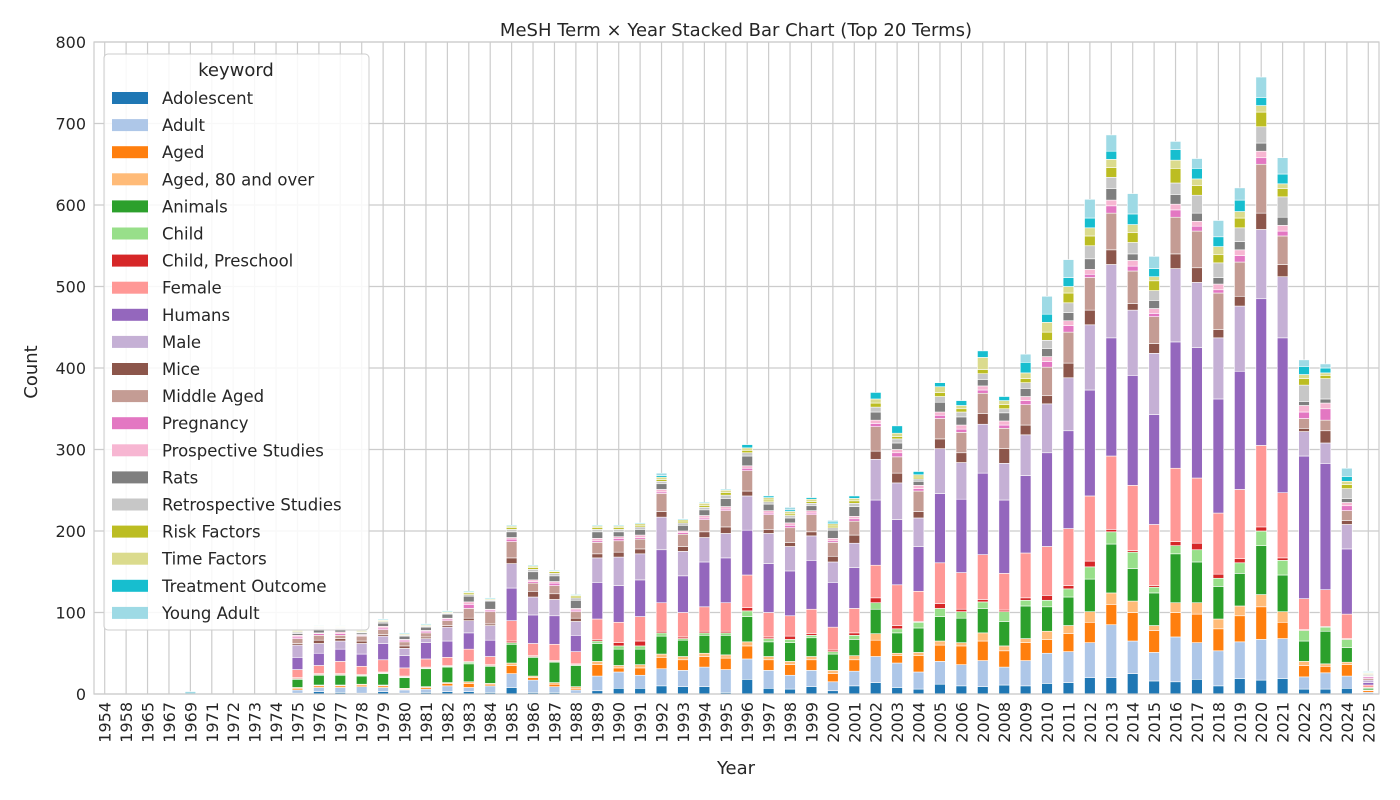 This screenshot has width=1400, height=800. I want to click on x-tick-label: 2016, so click(1176, 722).